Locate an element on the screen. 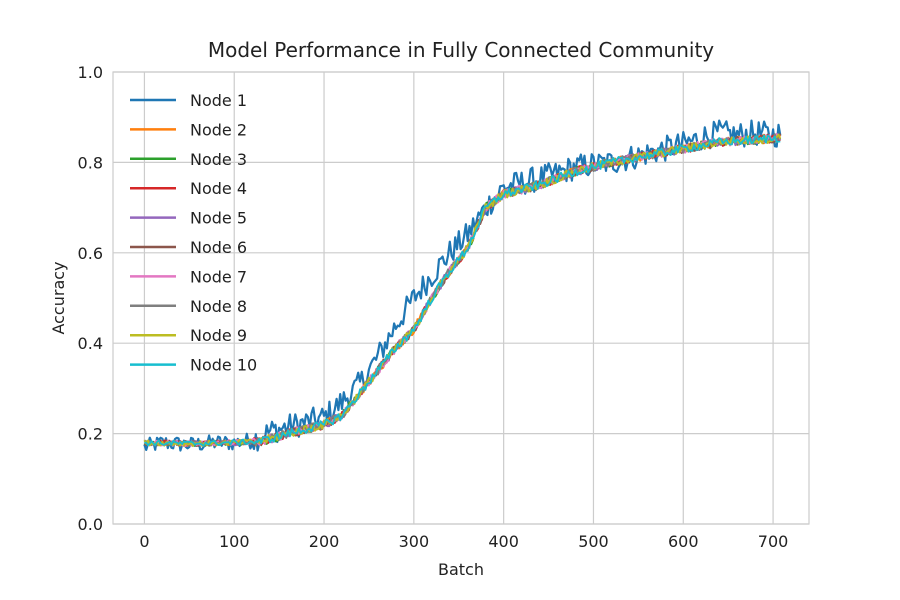  x-axis-ticks: 0 100 200 300 400 500 600 700 is located at coordinates (463, 541).